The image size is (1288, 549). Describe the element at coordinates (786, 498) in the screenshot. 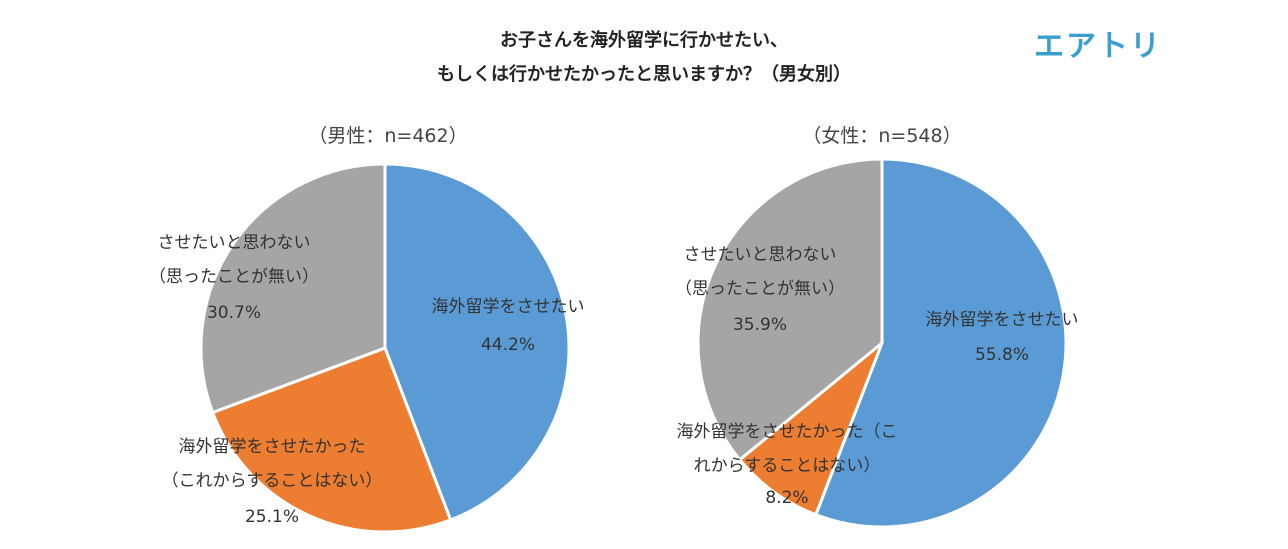

I see `slice-percent-female-2: 8.2%` at that location.